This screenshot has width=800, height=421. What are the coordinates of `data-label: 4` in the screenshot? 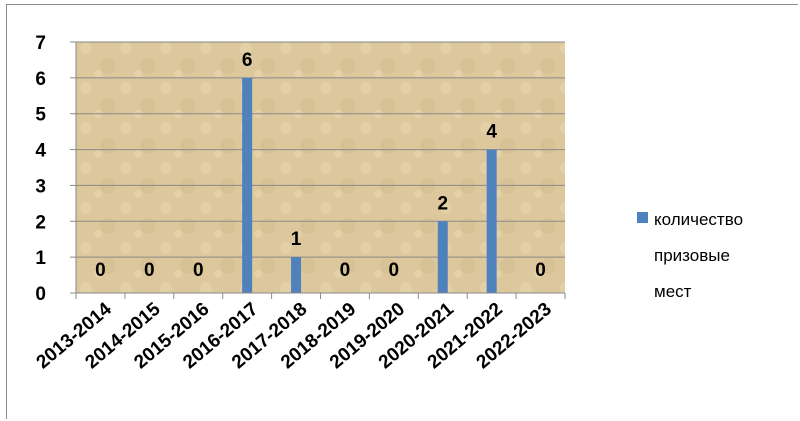 It's located at (491, 132).